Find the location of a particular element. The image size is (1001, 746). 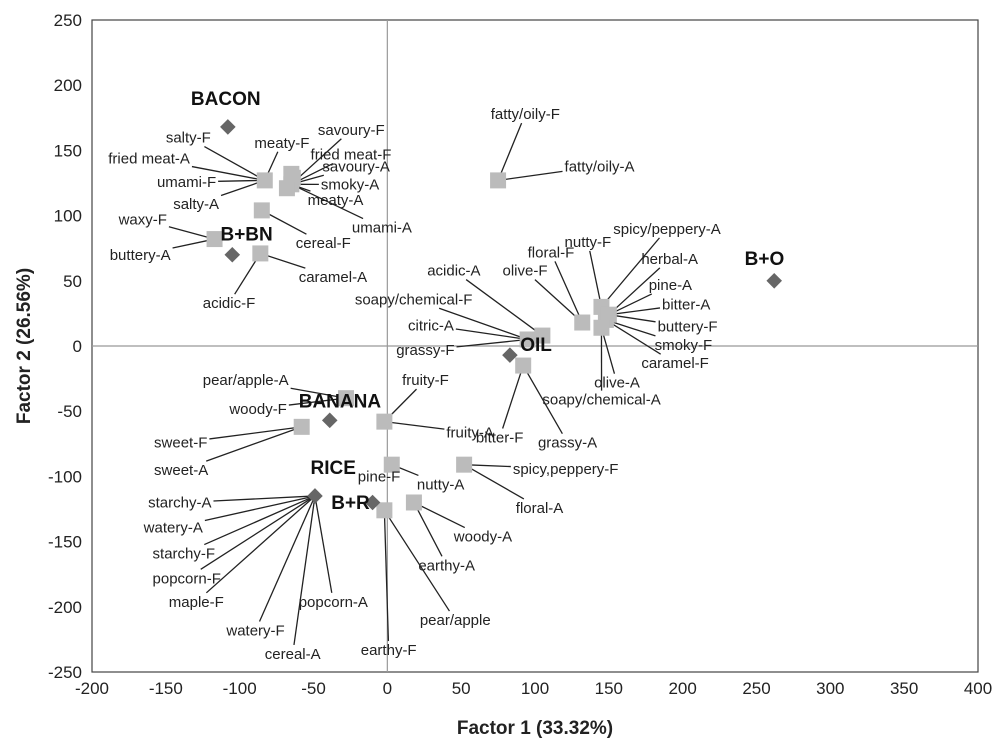

x-tick-labels: -200 -150 -100 -50 0 50 100 150 200 250 300 350 400 is located at coordinates (533, 688).